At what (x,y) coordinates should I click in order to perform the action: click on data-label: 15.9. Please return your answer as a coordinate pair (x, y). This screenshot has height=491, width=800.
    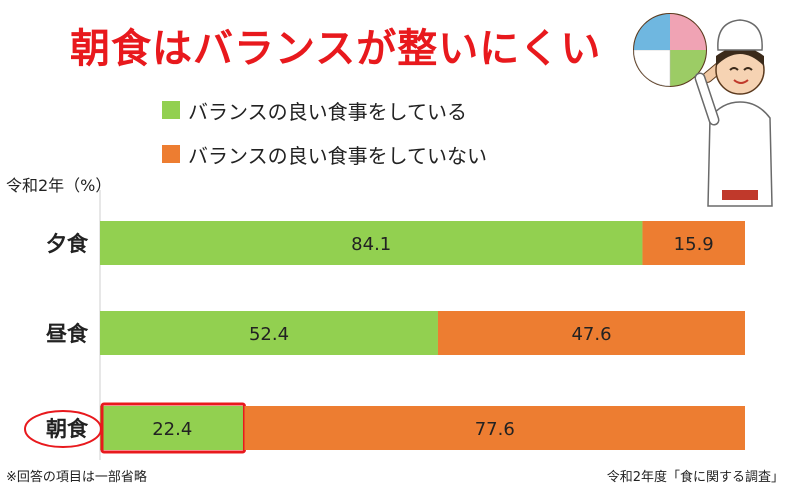
    Looking at the image, I should click on (694, 244).